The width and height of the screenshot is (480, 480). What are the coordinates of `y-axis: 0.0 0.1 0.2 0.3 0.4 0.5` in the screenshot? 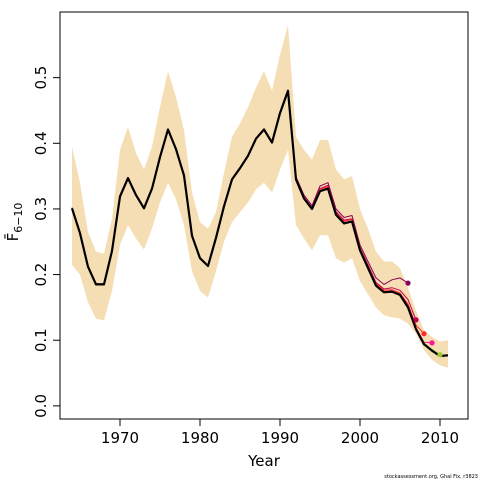 It's located at (46, 242).